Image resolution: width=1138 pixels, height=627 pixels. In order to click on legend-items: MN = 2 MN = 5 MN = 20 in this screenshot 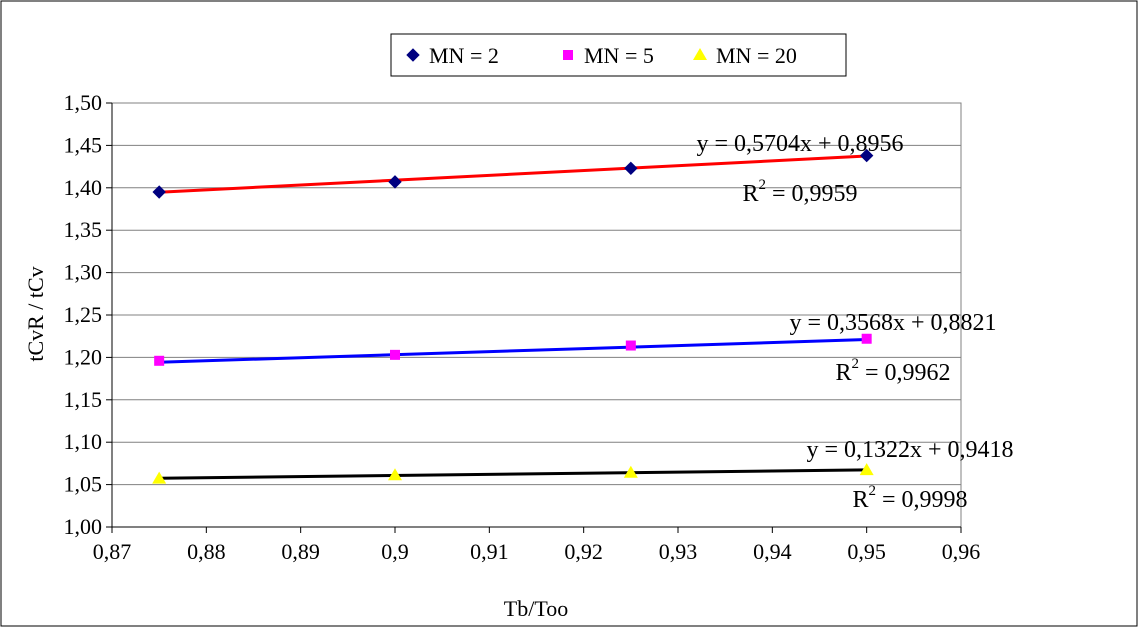, I will do `click(601, 55)`.